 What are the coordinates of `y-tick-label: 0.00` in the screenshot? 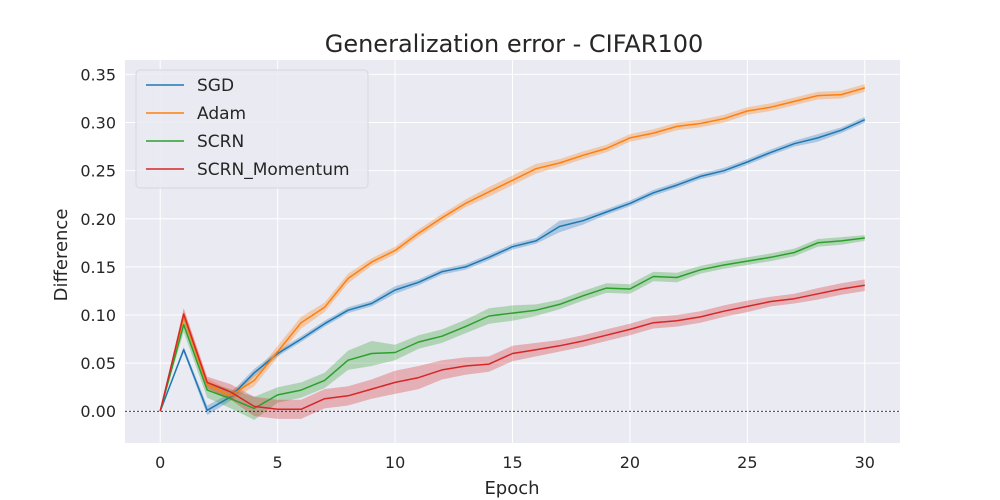 It's located at (98, 411).